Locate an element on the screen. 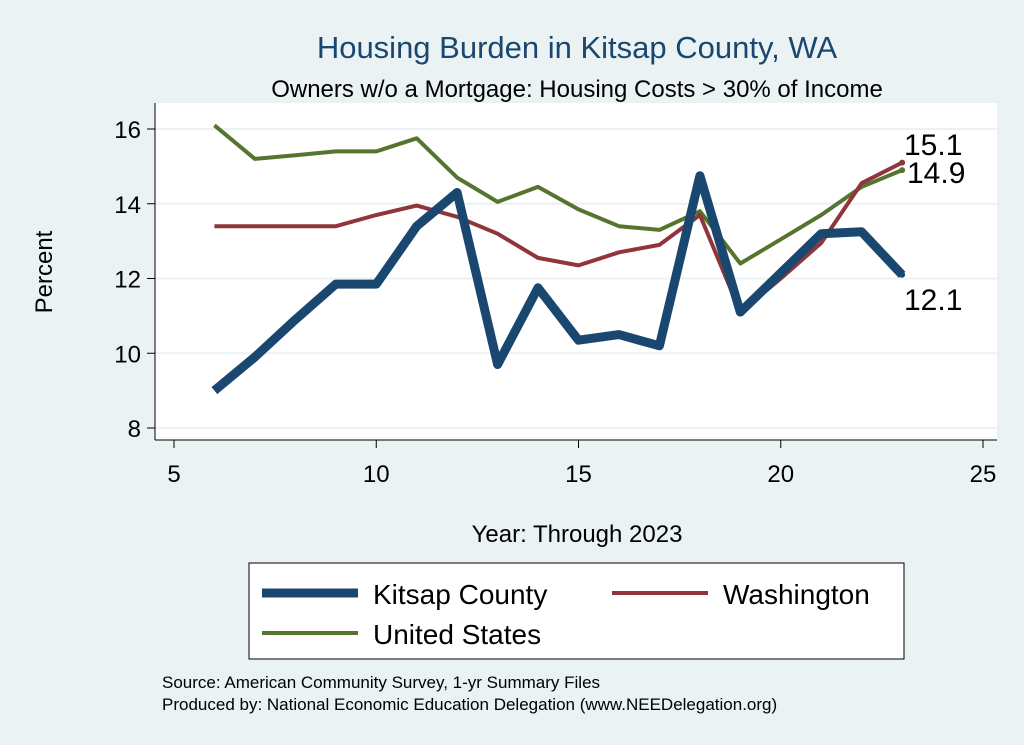  legend-item-washington: Washington is located at coordinates (741, 594).